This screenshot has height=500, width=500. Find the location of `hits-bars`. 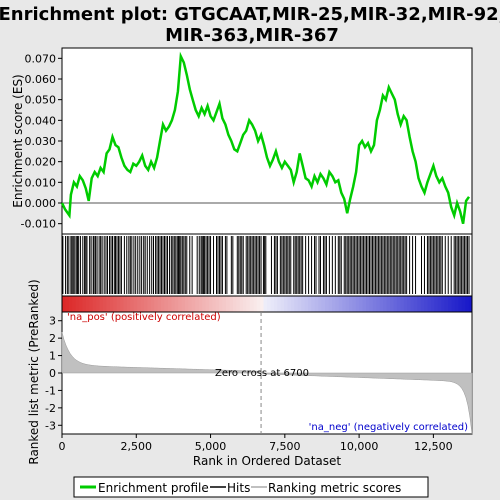

hits-bars is located at coordinates (266, 265).